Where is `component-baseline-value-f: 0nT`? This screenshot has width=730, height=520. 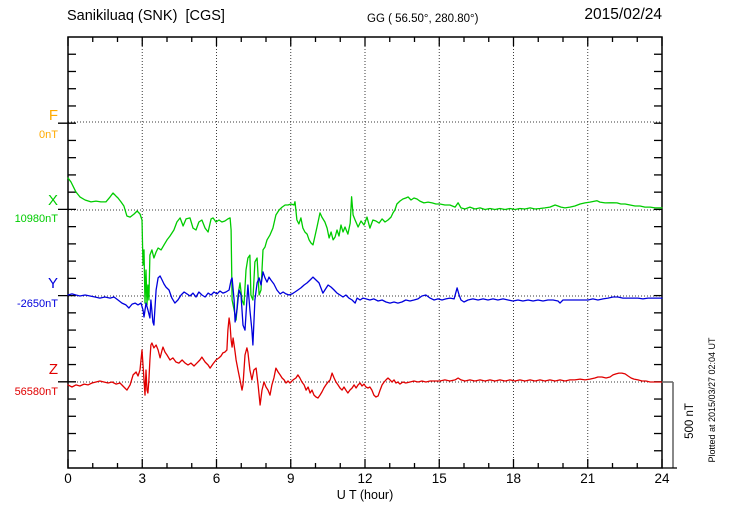
component-baseline-value-f: 0nT is located at coordinates (48, 135).